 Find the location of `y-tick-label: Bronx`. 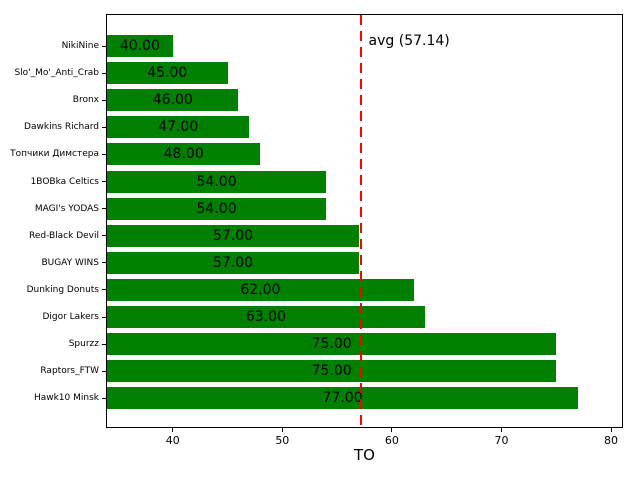

y-tick-label: Bronx is located at coordinates (85, 100).